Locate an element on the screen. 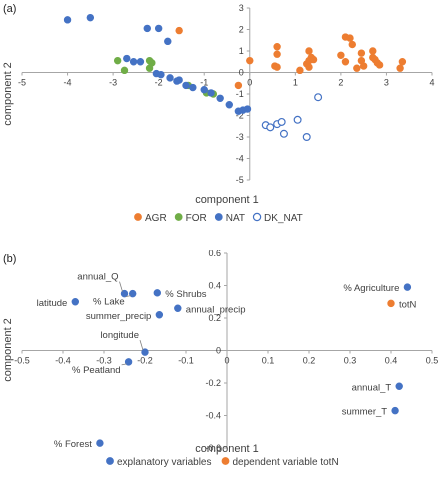  y-tick-label: -5 is located at coordinates (240, 180).